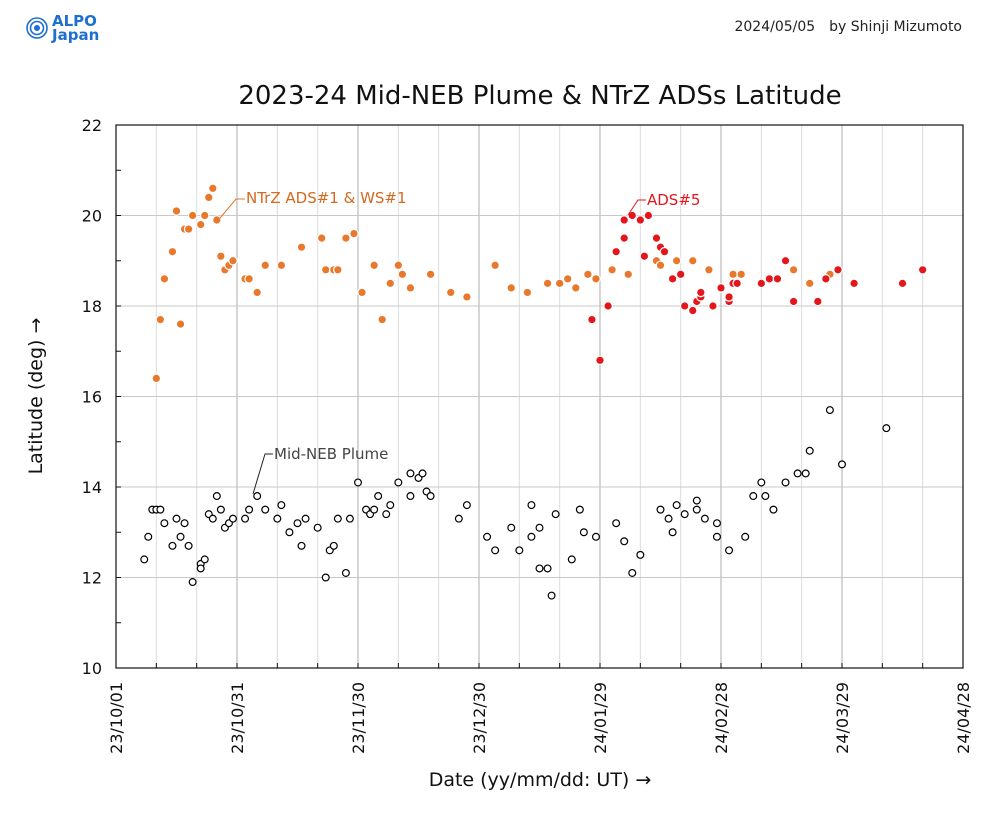  What do you see at coordinates (92, 487) in the screenshot?
I see `y-tick-label: 14` at bounding box center [92, 487].